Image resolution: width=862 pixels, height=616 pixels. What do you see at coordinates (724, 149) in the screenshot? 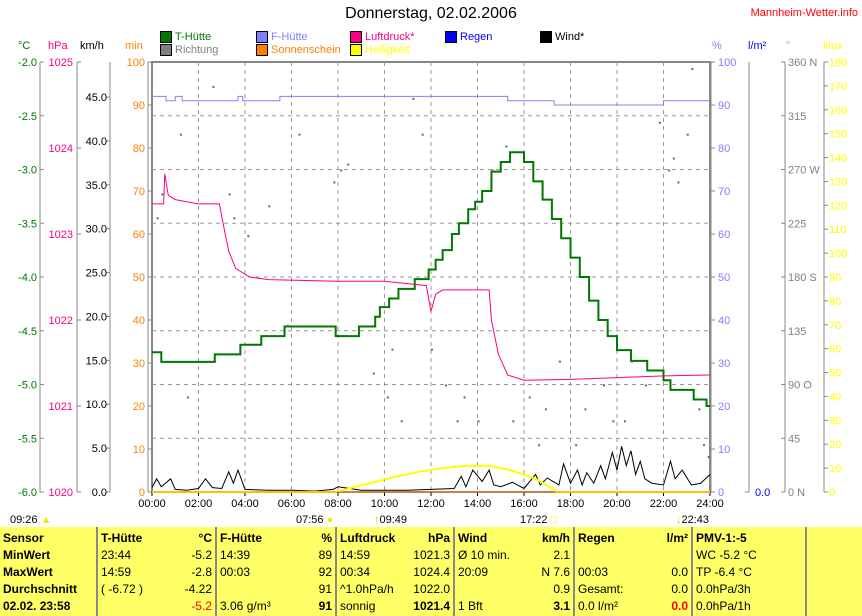
I see `axis-label-pct: 80` at bounding box center [724, 149].